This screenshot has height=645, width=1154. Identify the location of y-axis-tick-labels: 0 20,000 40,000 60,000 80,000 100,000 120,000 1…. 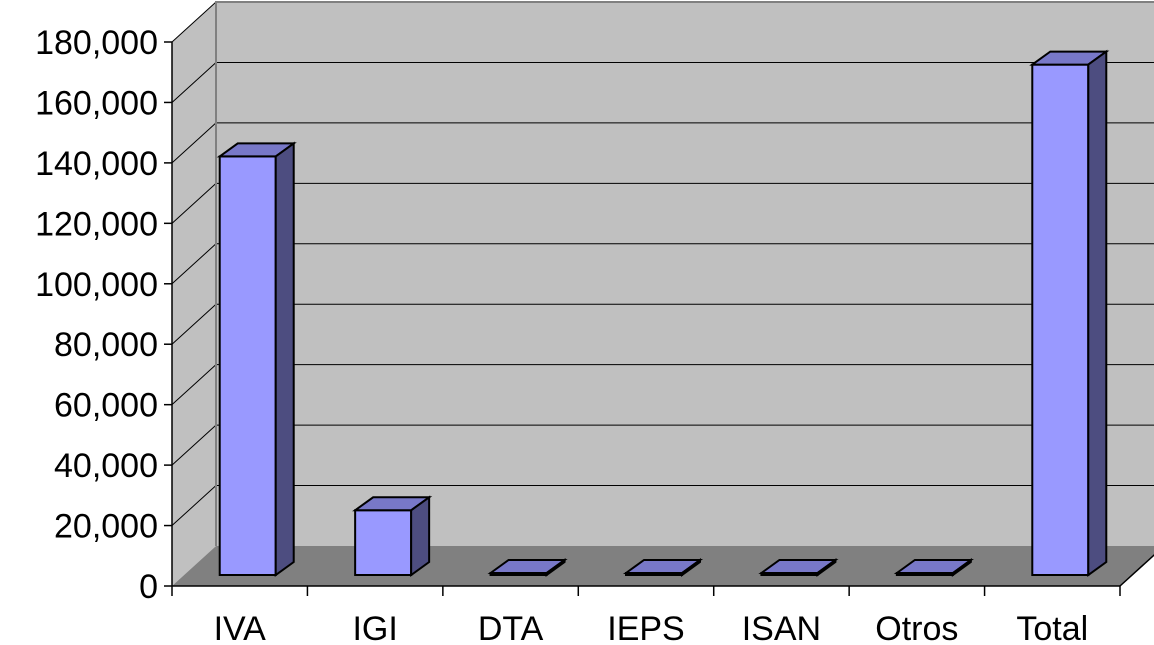
(96, 315).